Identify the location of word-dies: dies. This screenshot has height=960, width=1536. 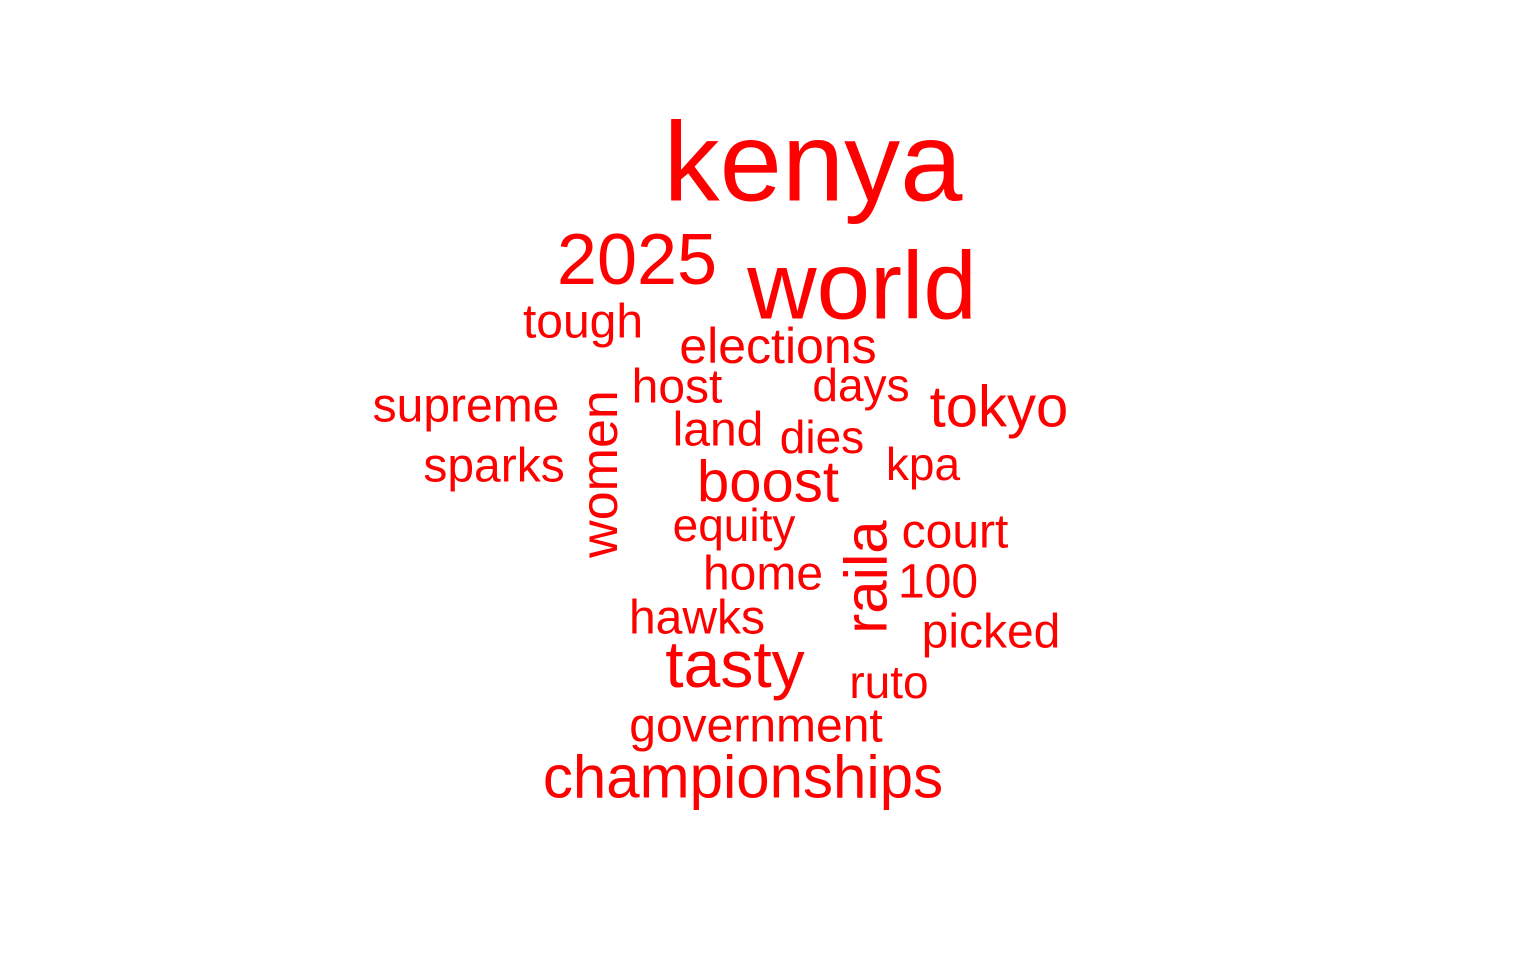
(822, 437).